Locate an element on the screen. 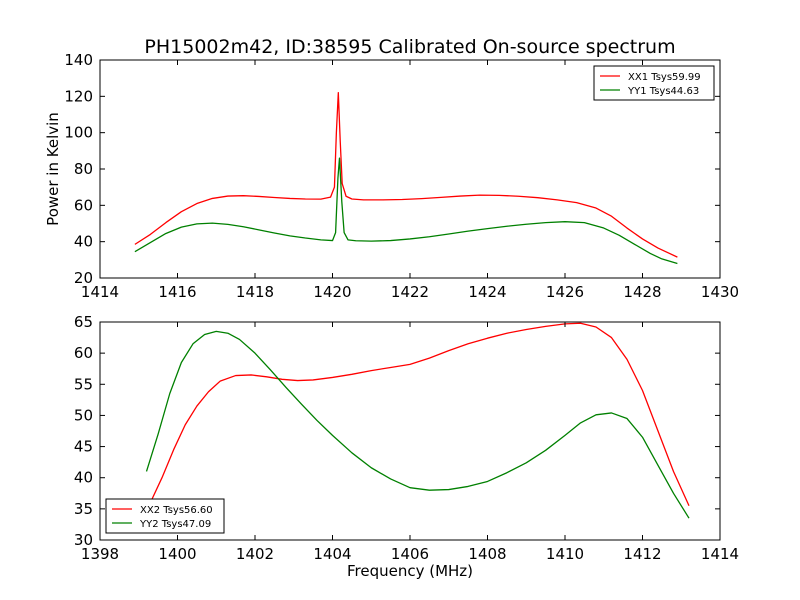 The width and height of the screenshot is (800, 600). bottom-ytick-label: 55 is located at coordinates (83, 384).